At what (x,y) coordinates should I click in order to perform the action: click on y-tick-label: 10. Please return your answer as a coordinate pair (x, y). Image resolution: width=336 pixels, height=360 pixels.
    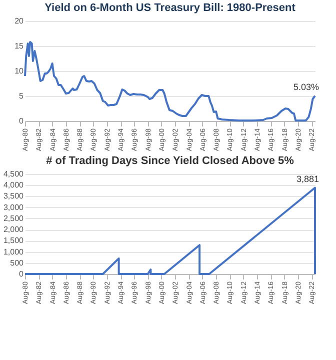
    Looking at the image, I should click on (19, 71).